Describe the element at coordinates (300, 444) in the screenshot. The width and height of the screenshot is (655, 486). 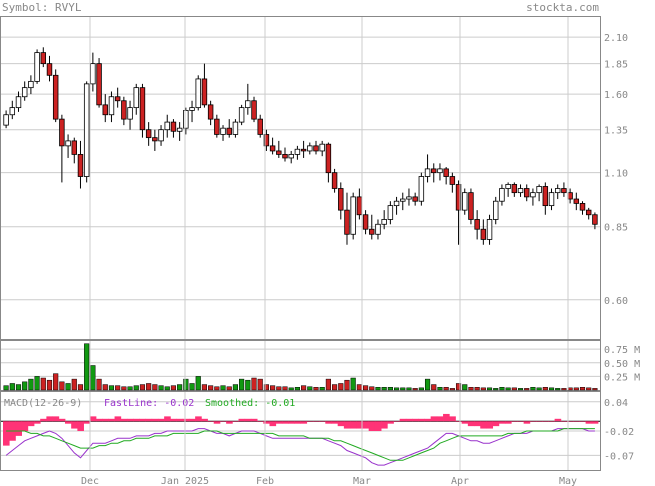
I see `macd-smoothed-line` at that location.